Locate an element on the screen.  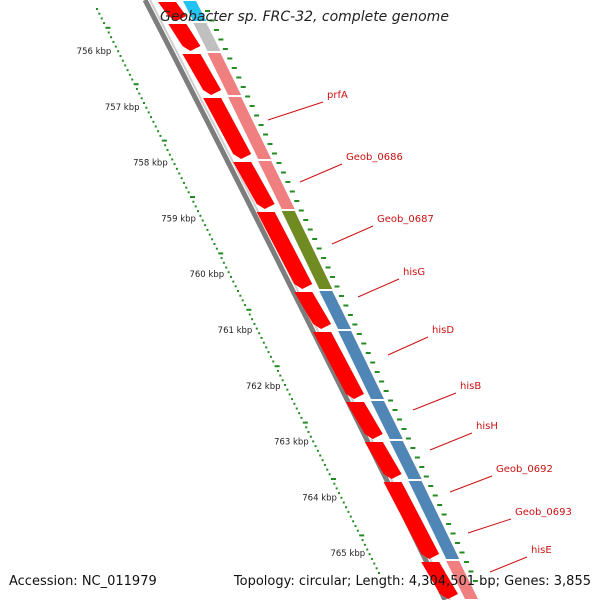
gene-label: hisE is located at coordinates (541, 550).